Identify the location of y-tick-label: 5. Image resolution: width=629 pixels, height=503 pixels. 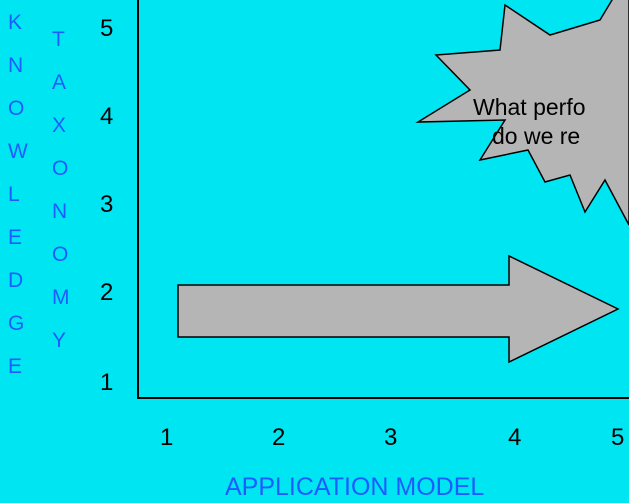
(107, 28).